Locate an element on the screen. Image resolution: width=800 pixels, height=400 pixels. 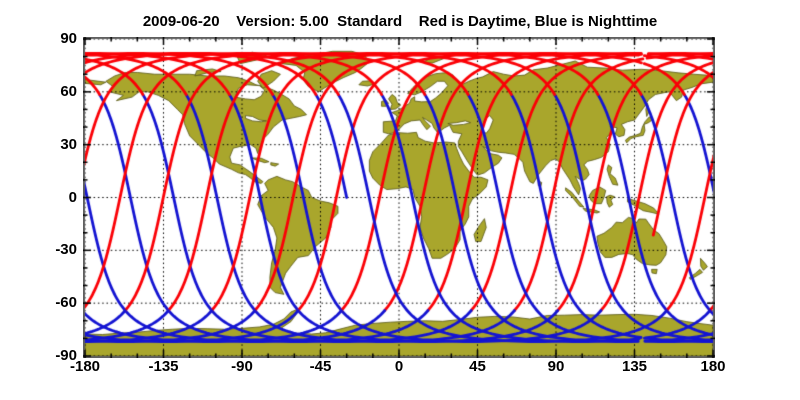
x-tick-label: 45 is located at coordinates (477, 366).